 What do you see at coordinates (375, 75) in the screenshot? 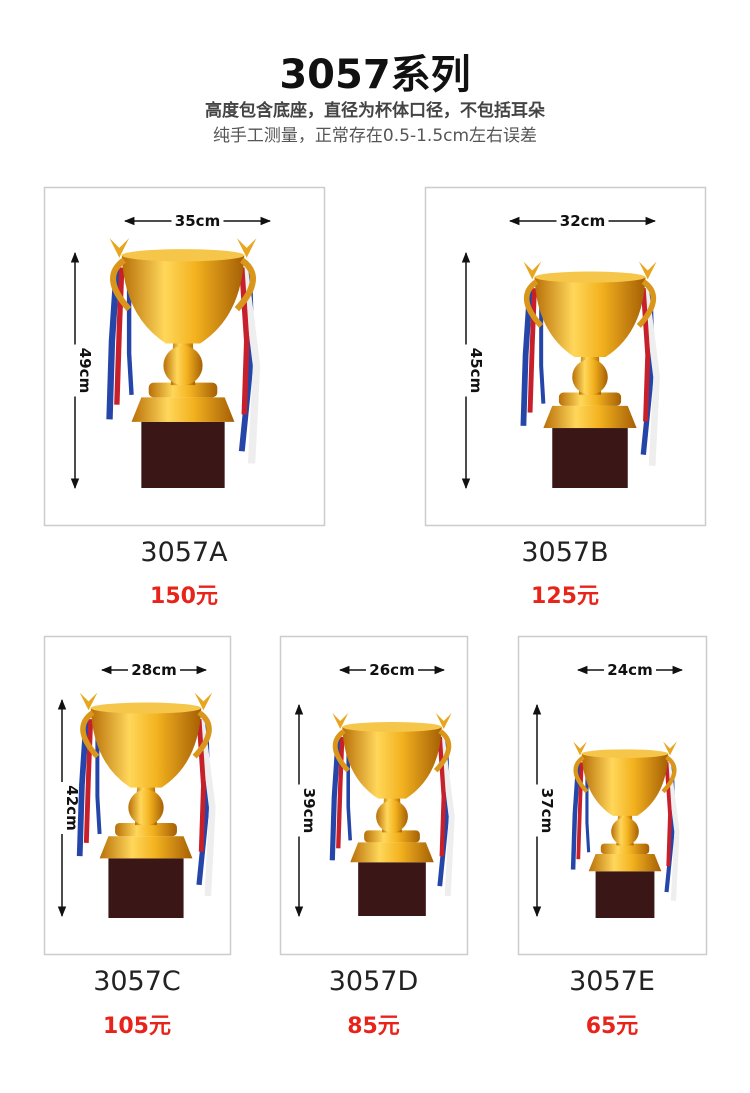
I see `page-title: 3057系列` at bounding box center [375, 75].